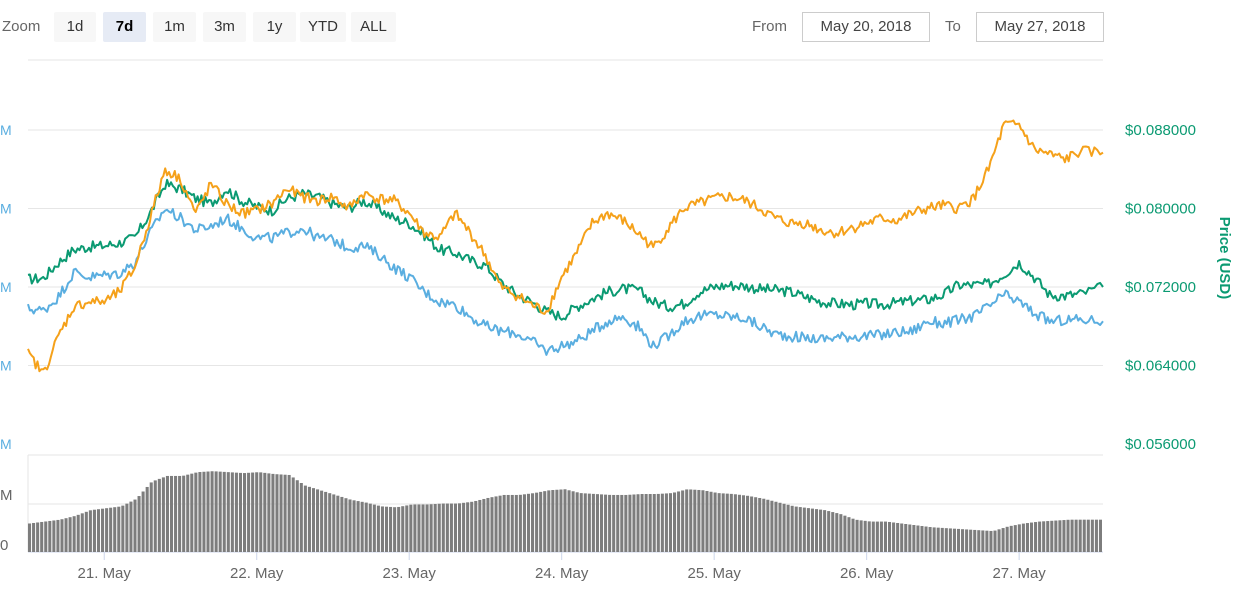 The height and width of the screenshot is (616, 1238). I want to click on zoom-button-3m: 3m, so click(224, 27).